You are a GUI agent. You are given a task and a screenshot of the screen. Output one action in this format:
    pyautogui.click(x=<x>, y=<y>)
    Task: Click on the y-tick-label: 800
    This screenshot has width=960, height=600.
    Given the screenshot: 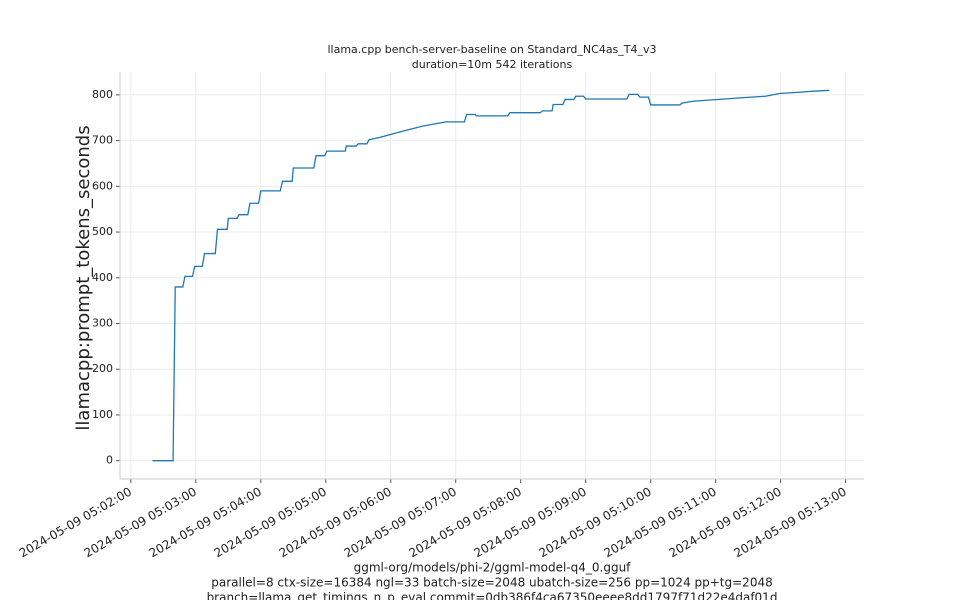 What is the action you would take?
    pyautogui.click(x=102, y=94)
    